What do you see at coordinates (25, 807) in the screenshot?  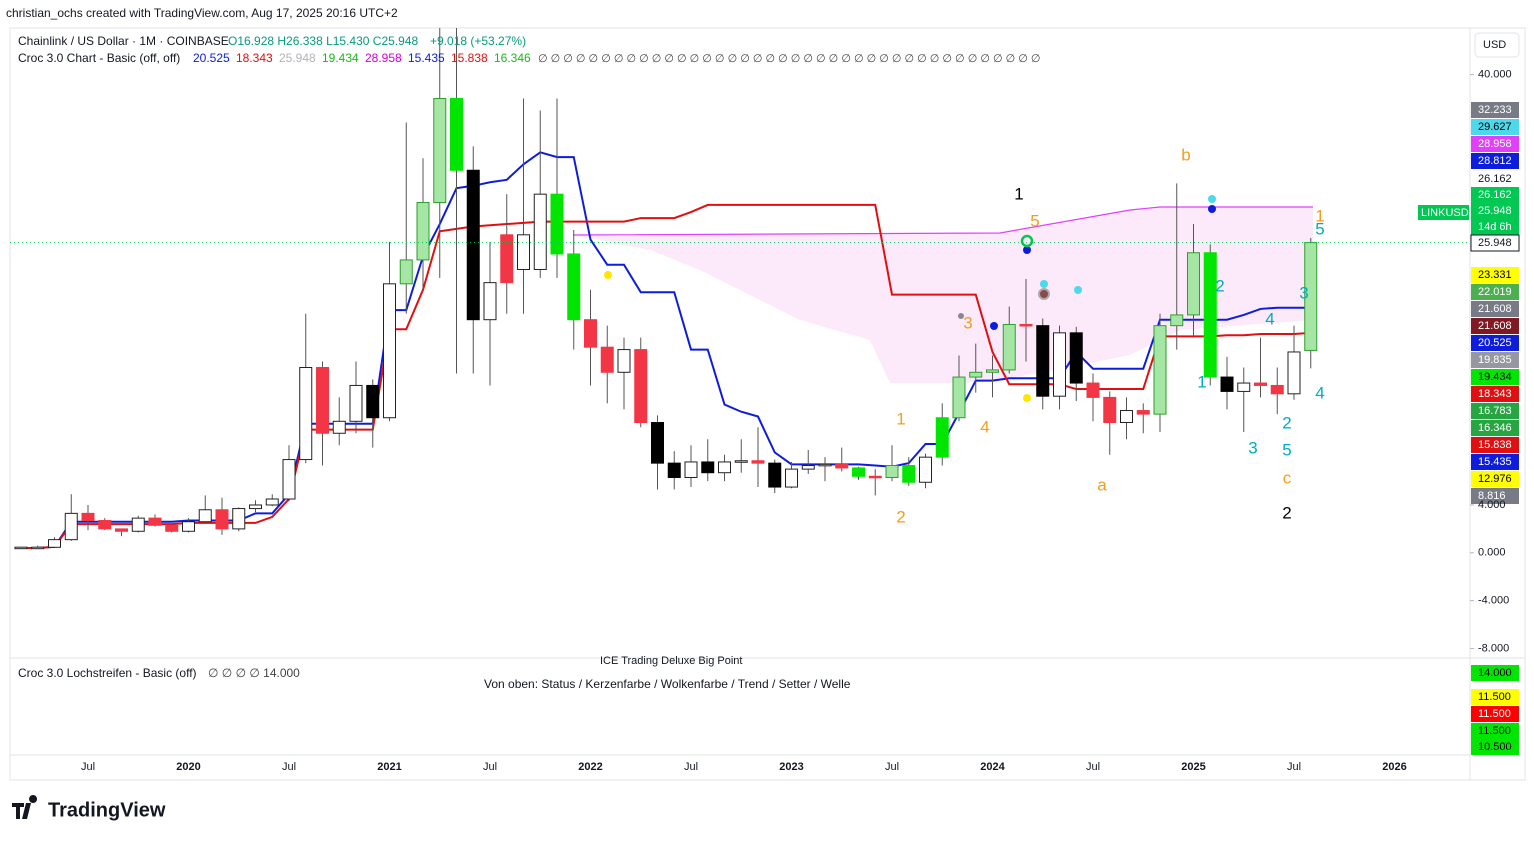 I see `logo` at bounding box center [25, 807].